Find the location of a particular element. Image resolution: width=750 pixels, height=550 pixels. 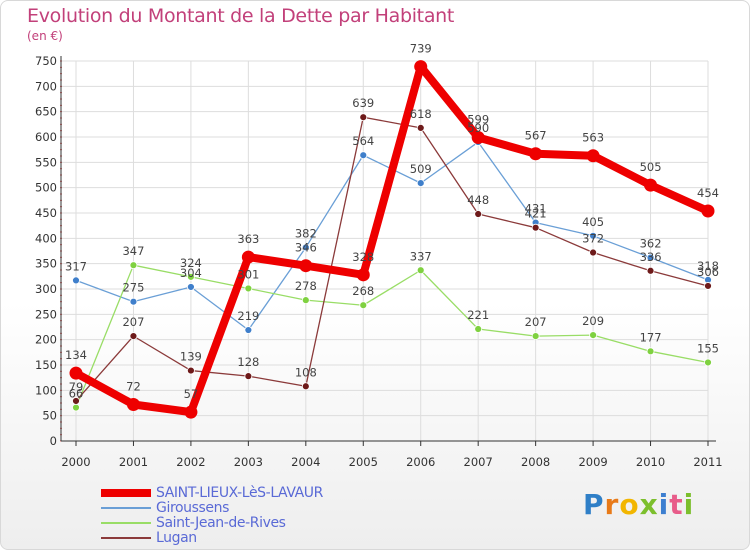

logo-letter: x is located at coordinates (649, 504).